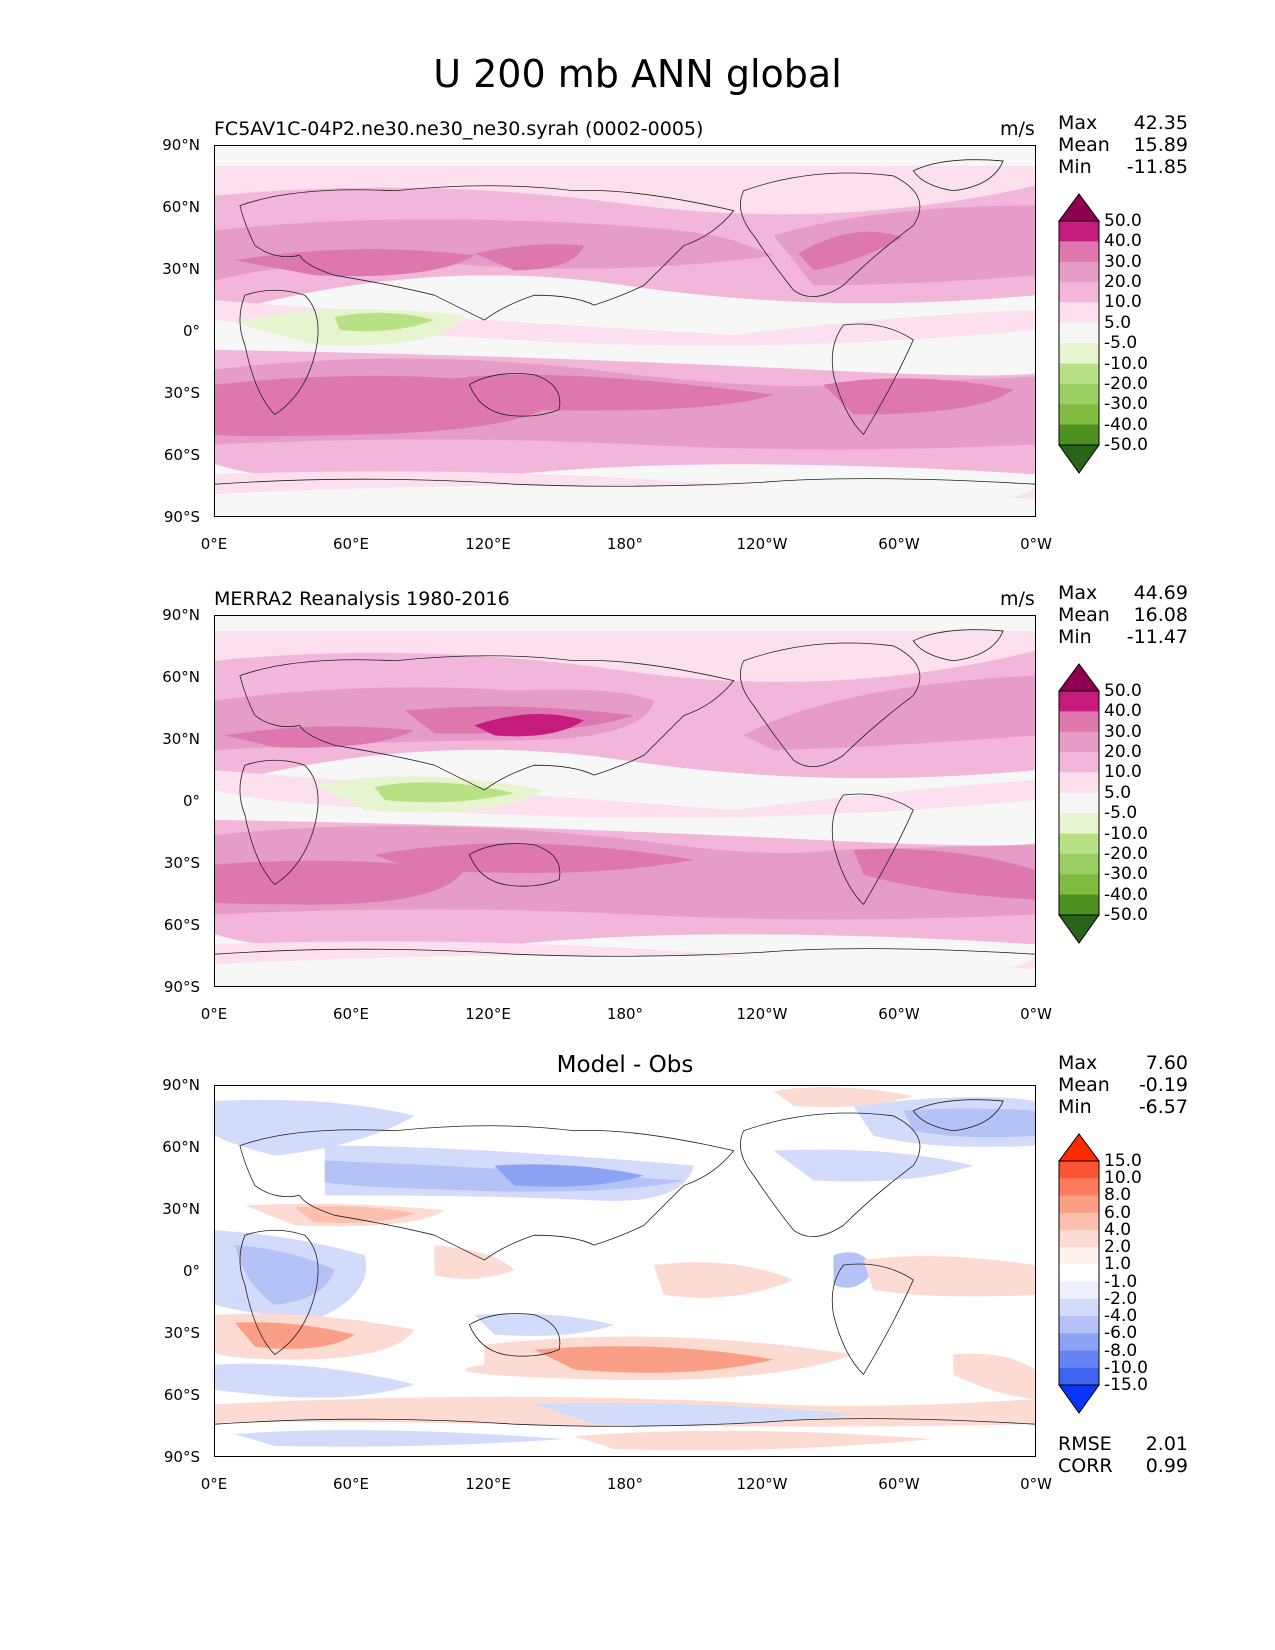 Image resolution: width=1275 pixels, height=1650 pixels. What do you see at coordinates (1123, 1161) in the screenshot?
I see `colorbar-tick-label: 15.0` at bounding box center [1123, 1161].